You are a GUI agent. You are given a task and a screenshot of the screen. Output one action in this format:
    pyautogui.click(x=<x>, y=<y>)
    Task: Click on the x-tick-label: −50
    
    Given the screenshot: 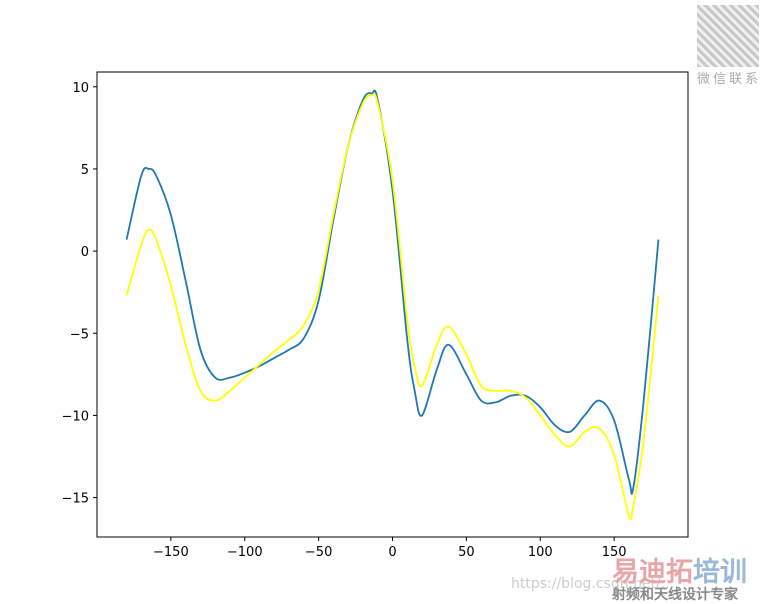 What is the action you would take?
    pyautogui.click(x=318, y=552)
    